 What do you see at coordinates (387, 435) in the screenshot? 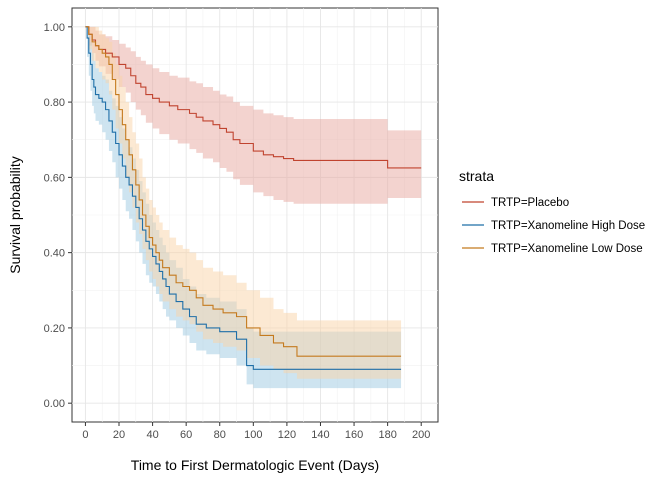
I see `x-tick-label: 180` at bounding box center [387, 435].